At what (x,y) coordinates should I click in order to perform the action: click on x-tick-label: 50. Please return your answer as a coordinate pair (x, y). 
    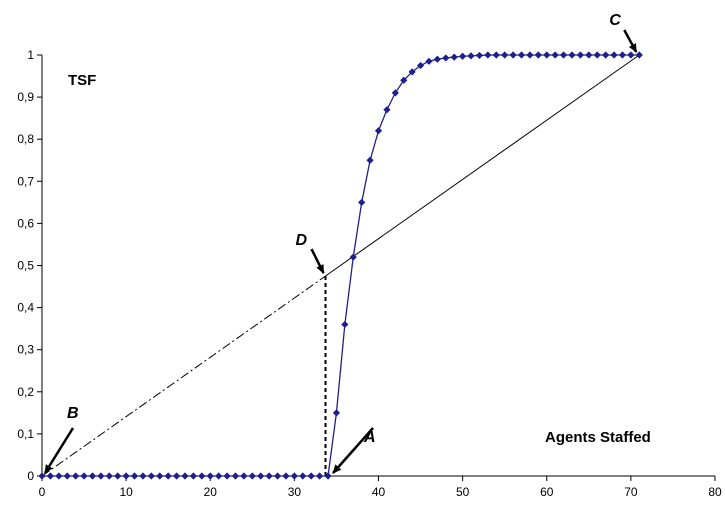
    Looking at the image, I should click on (463, 492).